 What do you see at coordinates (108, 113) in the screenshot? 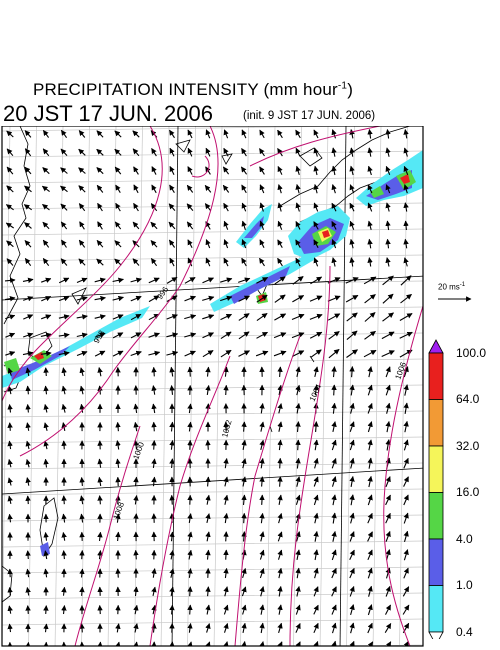
I see `valid-time: 20 JST 17 JUN. 2006` at bounding box center [108, 113].